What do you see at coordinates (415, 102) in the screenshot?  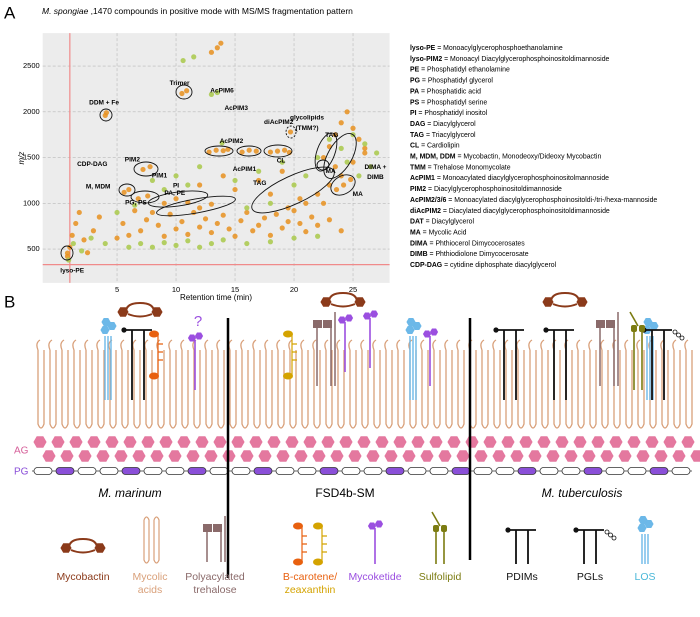 I see `term: PS` at bounding box center [415, 102].